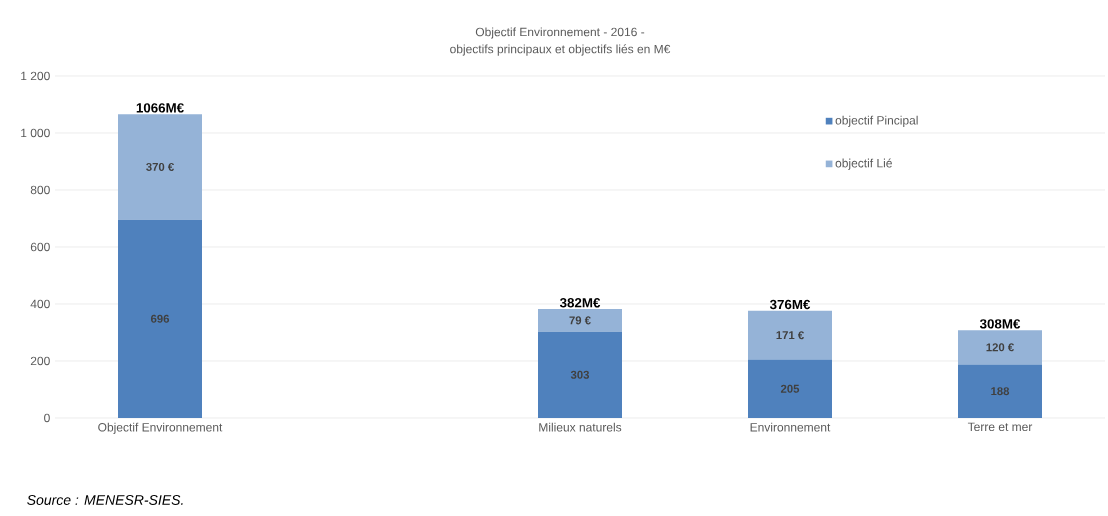 This screenshot has width=1108, height=516. What do you see at coordinates (863, 164) in the screenshot?
I see `legend-label: objectif Lié` at bounding box center [863, 164].